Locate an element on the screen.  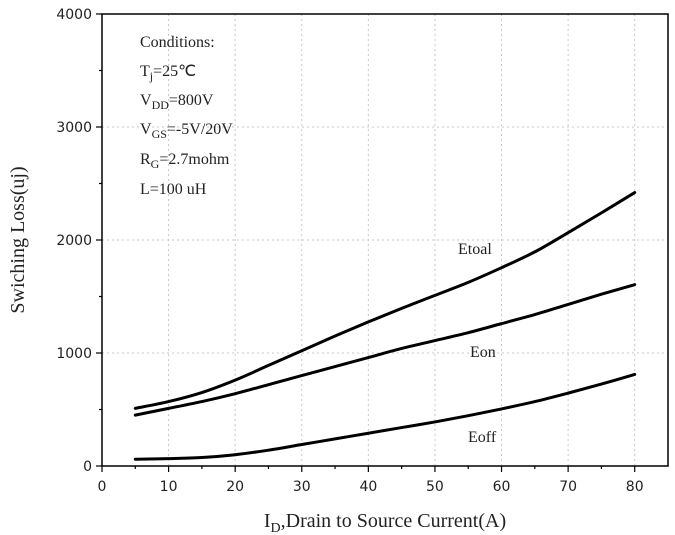
condition-vdd: VDD=800V is located at coordinates (177, 102).